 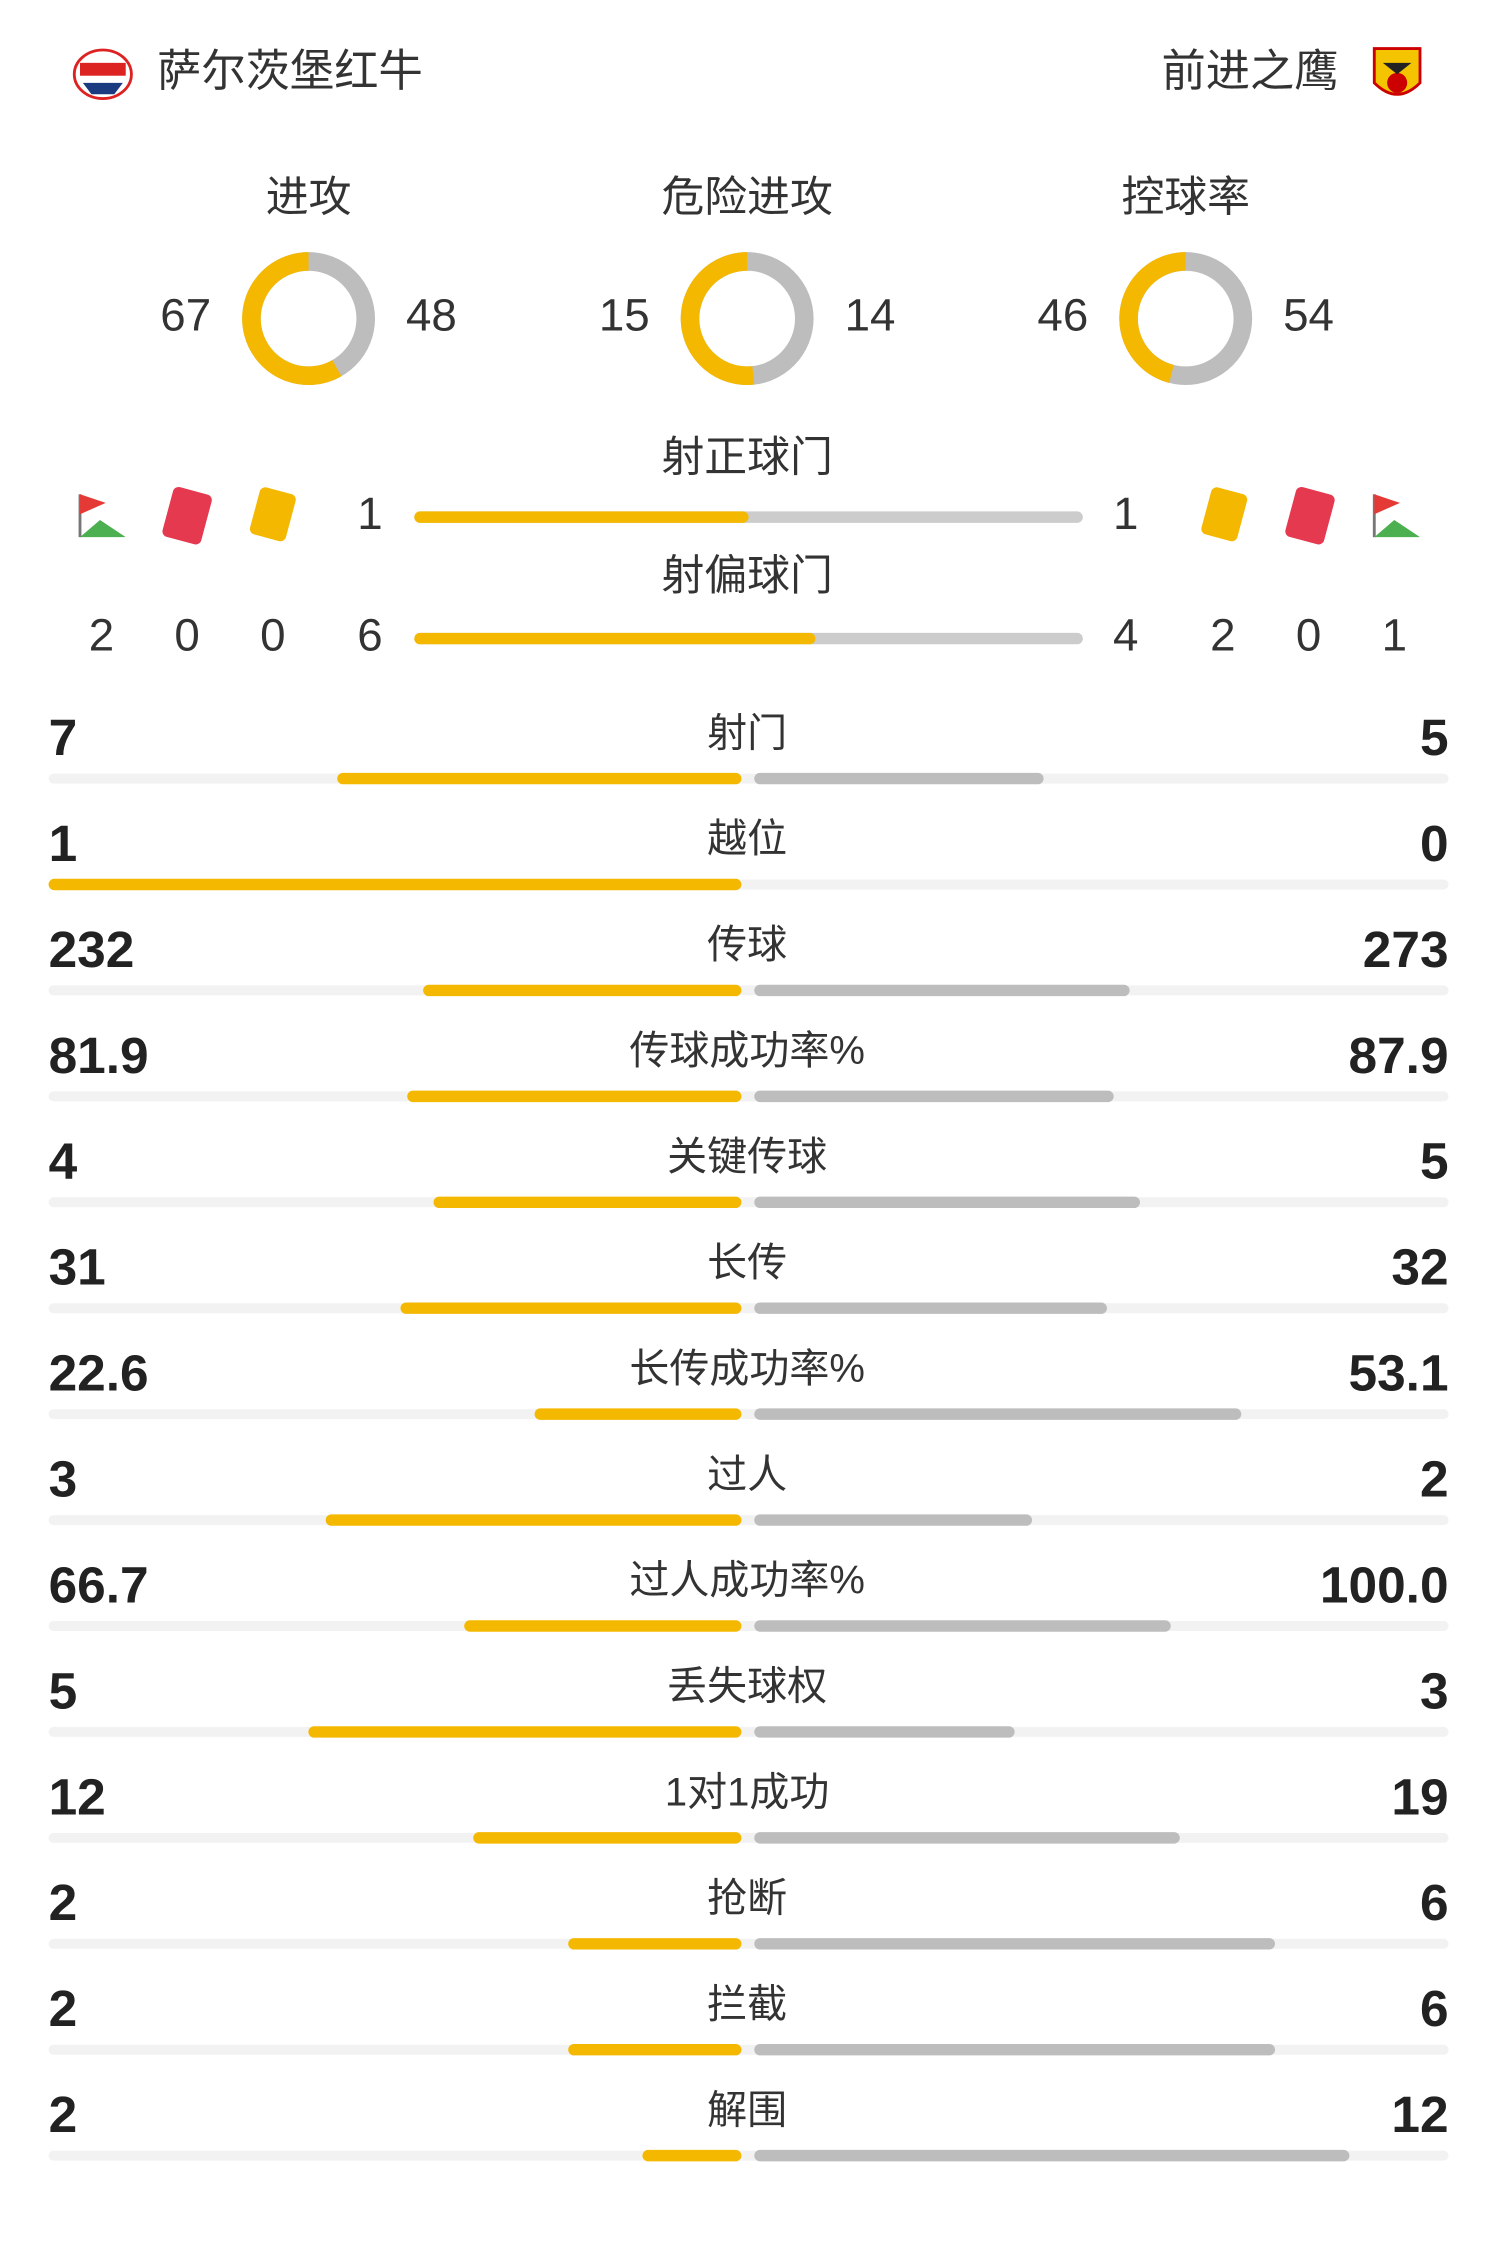 I want to click on stat-label: 关键传球, so click(x=747, y=1157).